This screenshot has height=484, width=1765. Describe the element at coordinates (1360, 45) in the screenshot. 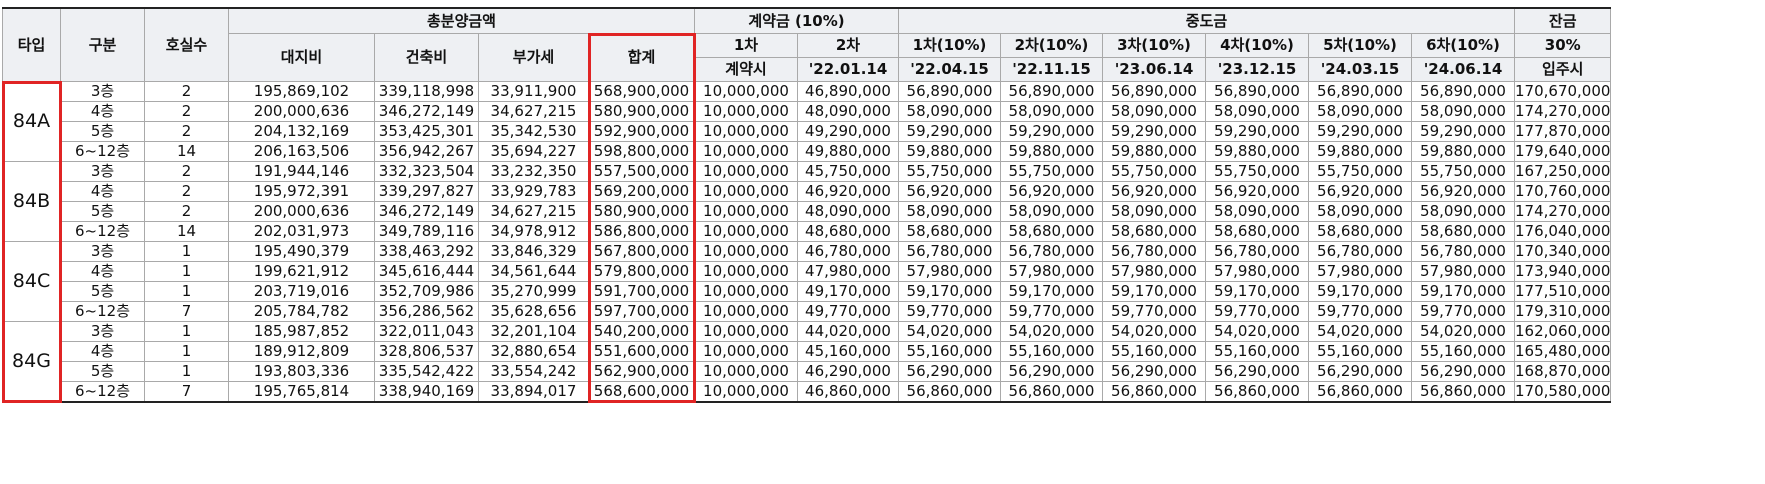

I see `header-mid-5: 5차(10%)` at that location.